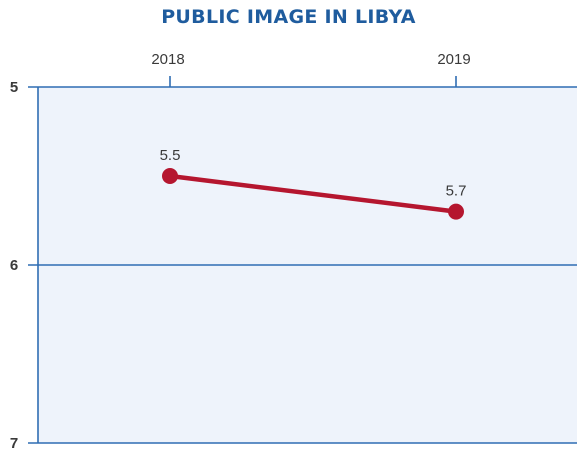  I want to click on chart-title: PUBLIC IMAGE IN LIBYA, so click(288, 17).